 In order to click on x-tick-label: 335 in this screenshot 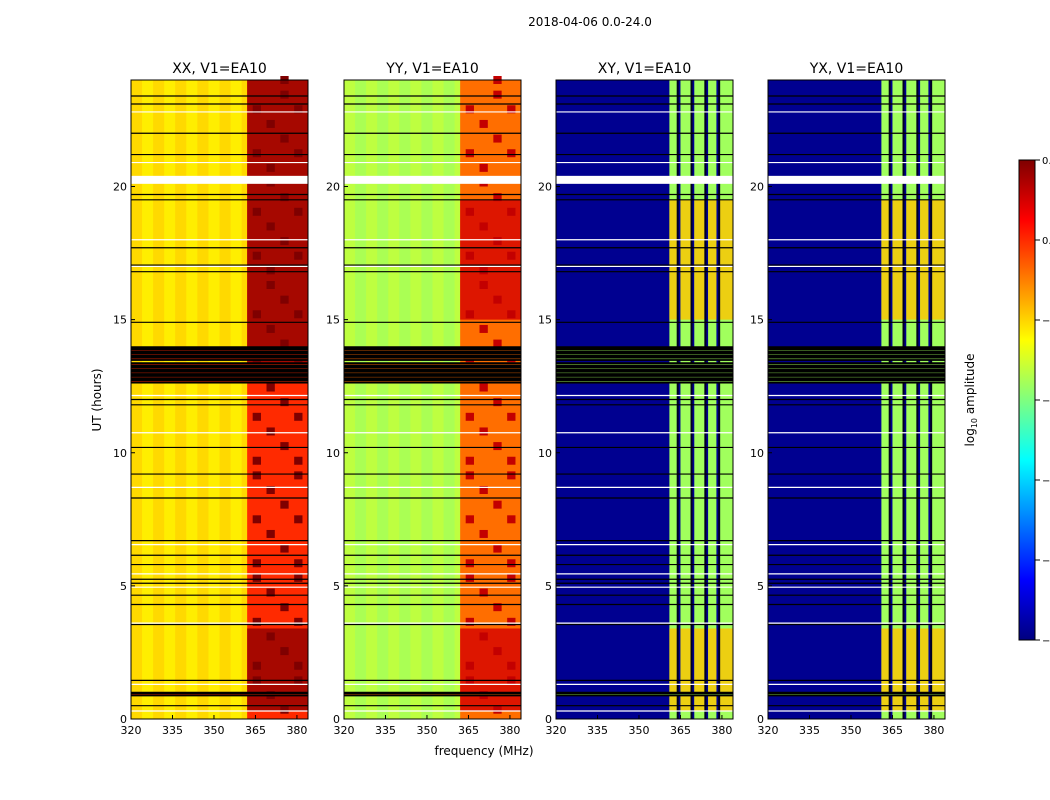, I will do `click(597, 730)`.